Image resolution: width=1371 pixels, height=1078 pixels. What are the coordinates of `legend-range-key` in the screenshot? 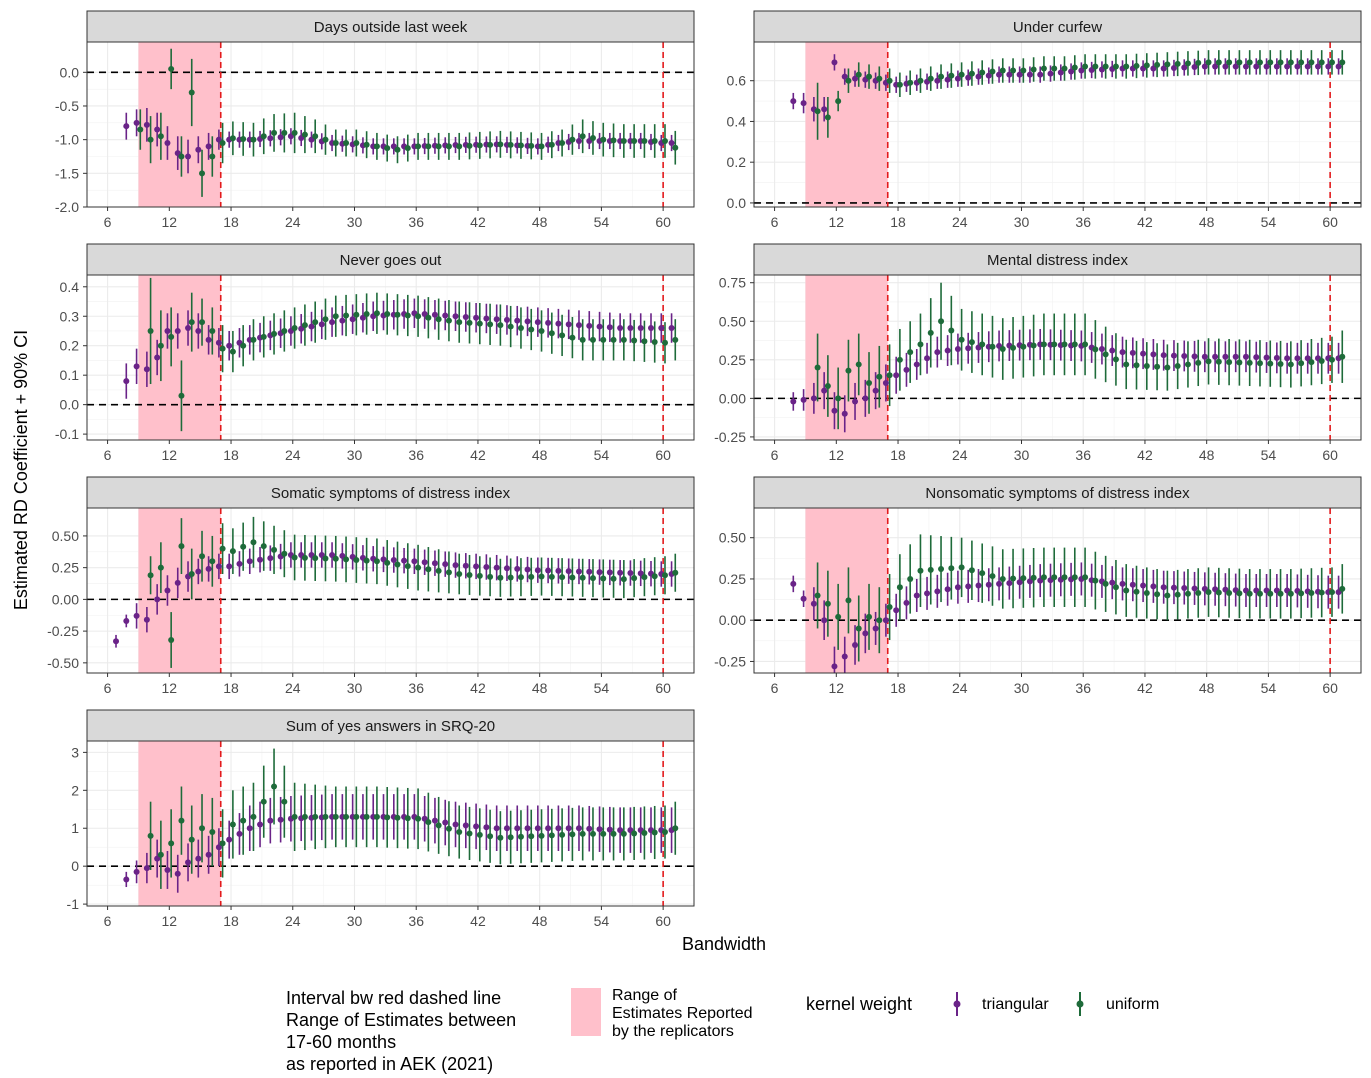 It's located at (586, 1012).